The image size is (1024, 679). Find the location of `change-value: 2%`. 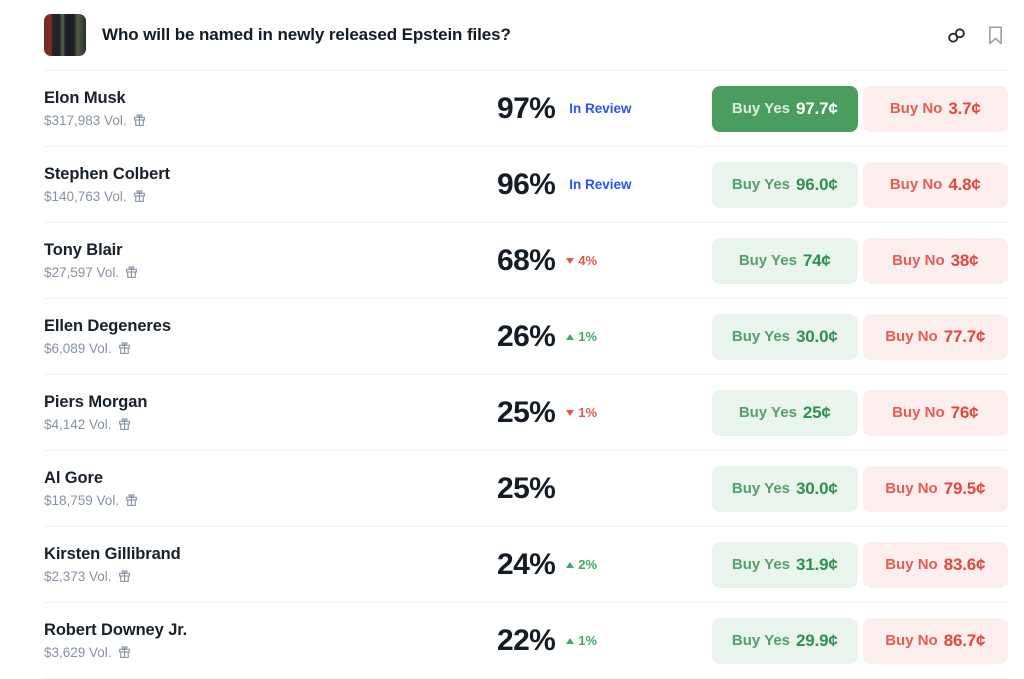

change-value: 2% is located at coordinates (588, 564).